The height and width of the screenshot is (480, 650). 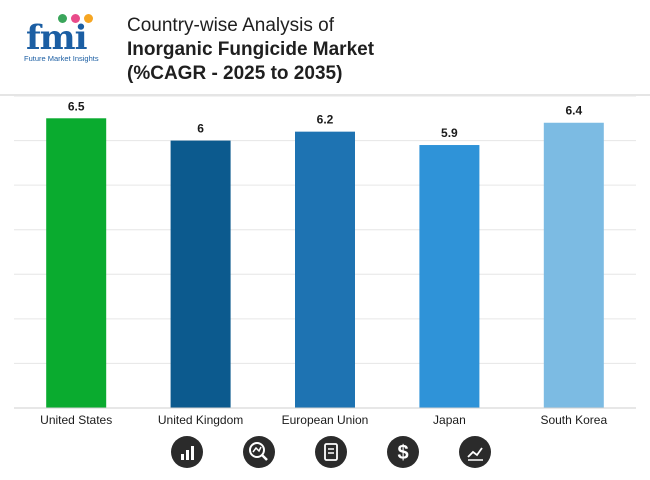 What do you see at coordinates (475, 452) in the screenshot?
I see `line-chart-icon` at bounding box center [475, 452].